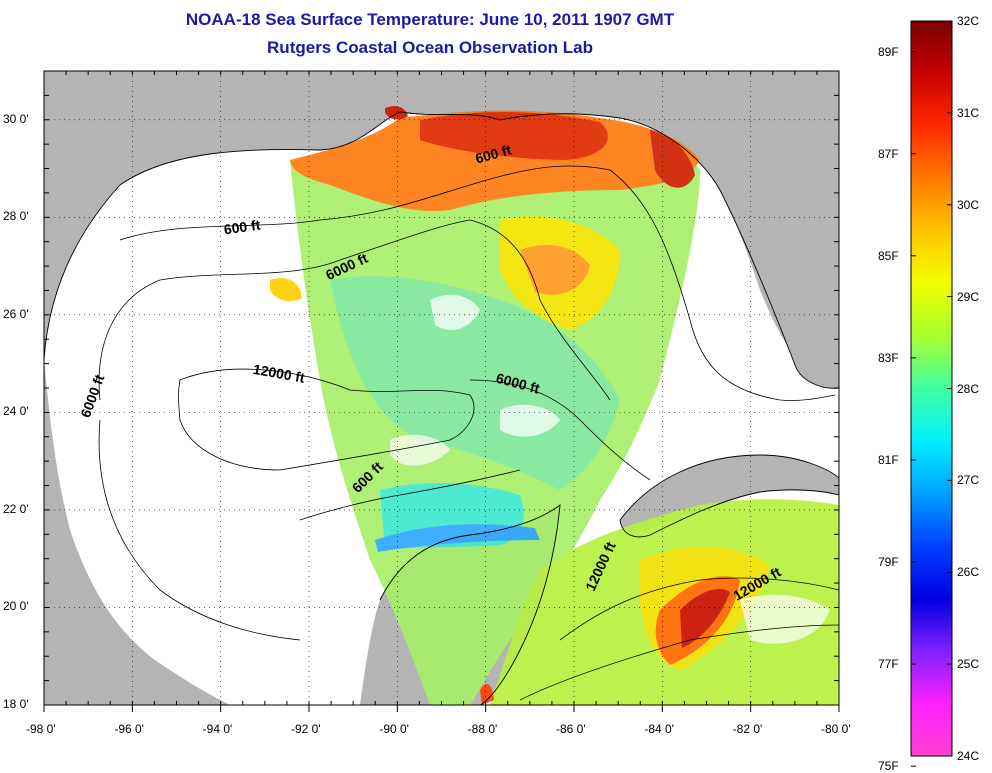 The height and width of the screenshot is (773, 992). I want to click on lat-tick-label: 24 0', so click(16, 411).